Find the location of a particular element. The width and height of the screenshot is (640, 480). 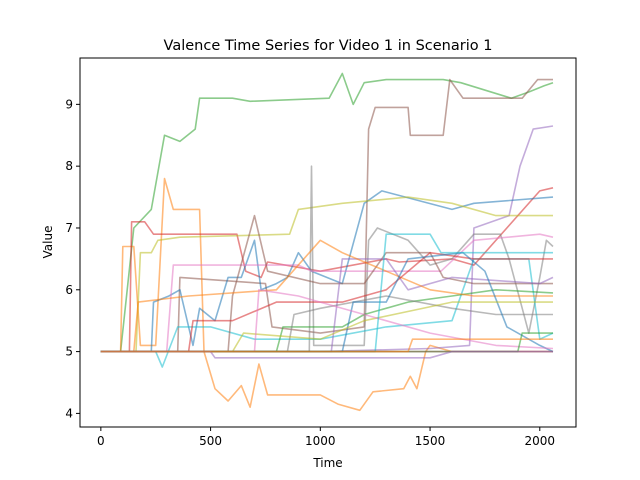

x-axis-title: Time is located at coordinates (327, 463).